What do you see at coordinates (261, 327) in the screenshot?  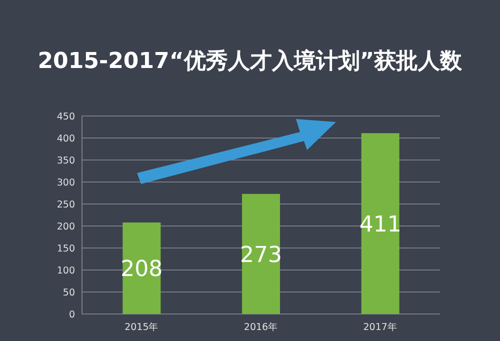 I see `x-tick-label: 2016年` at bounding box center [261, 327].